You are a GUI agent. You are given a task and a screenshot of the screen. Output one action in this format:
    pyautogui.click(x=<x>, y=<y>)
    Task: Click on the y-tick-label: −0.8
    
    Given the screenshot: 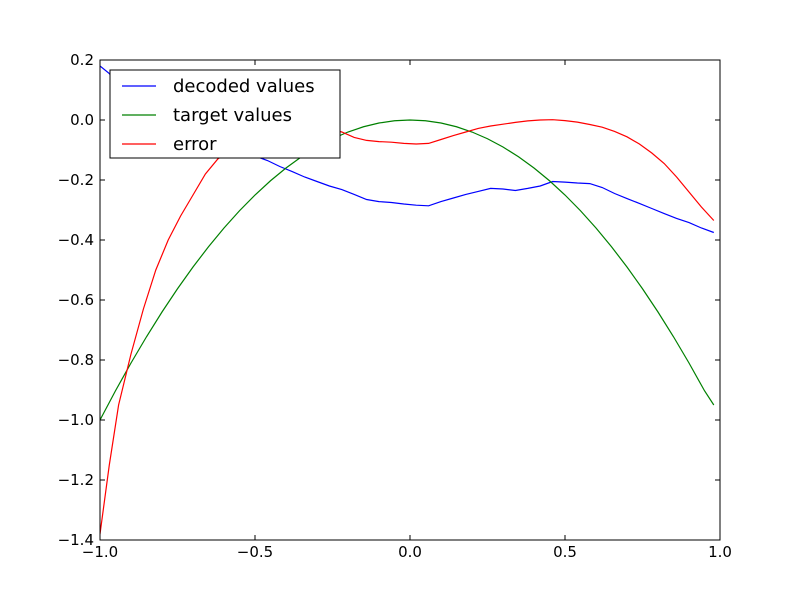 What is the action you would take?
    pyautogui.click(x=76, y=360)
    